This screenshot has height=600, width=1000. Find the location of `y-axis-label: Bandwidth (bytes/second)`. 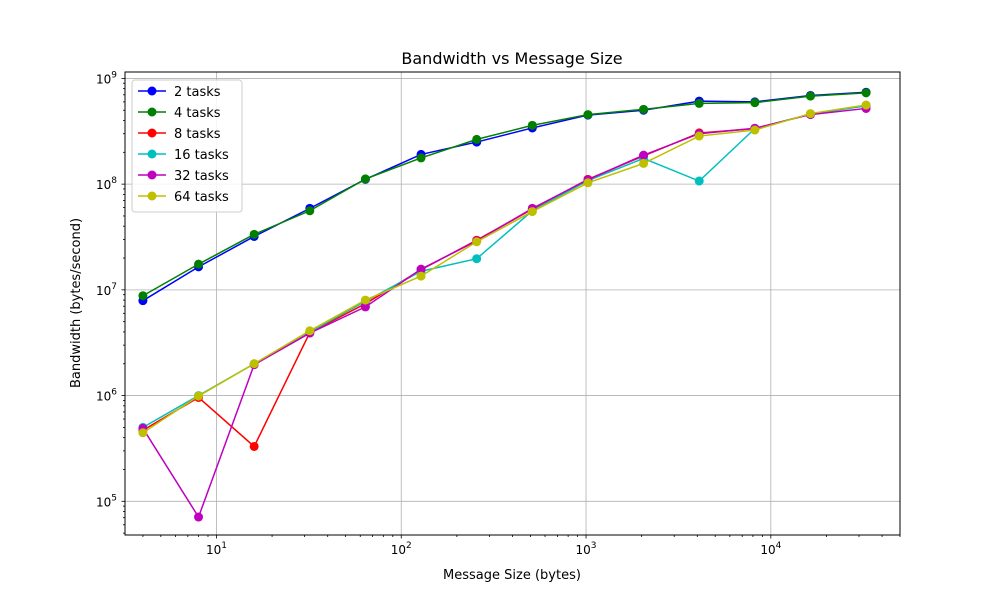

y-axis-label: Bandwidth (bytes/second) is located at coordinates (76, 303).